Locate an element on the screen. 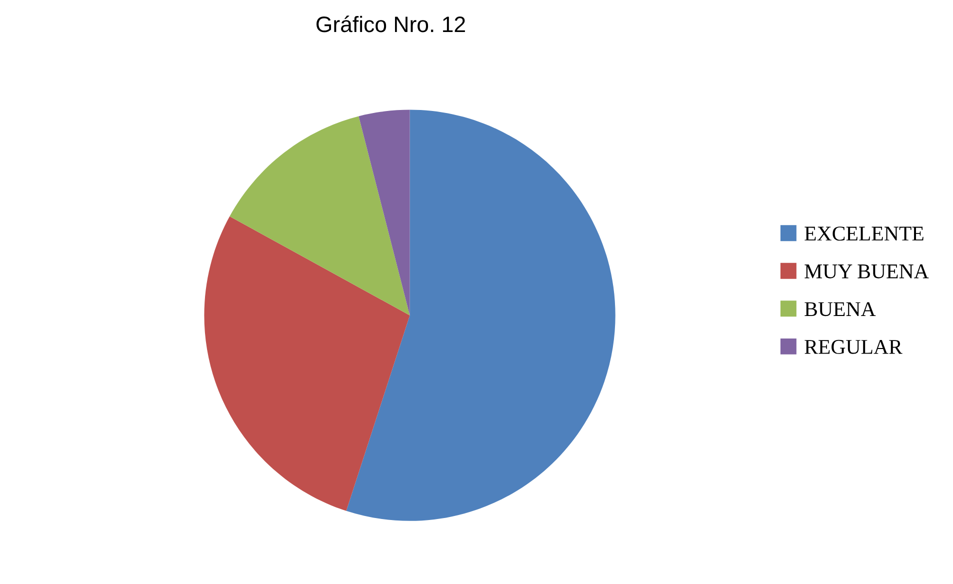  legend-label: MUY BUENA is located at coordinates (866, 271).